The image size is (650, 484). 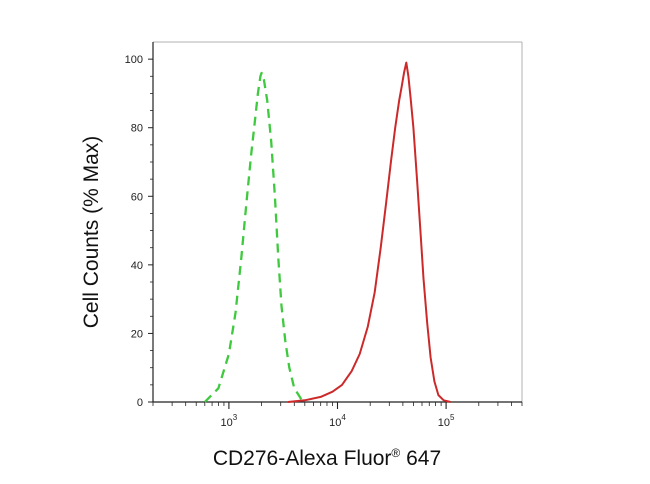 I want to click on y-tick-label: 100, so click(x=134, y=60).